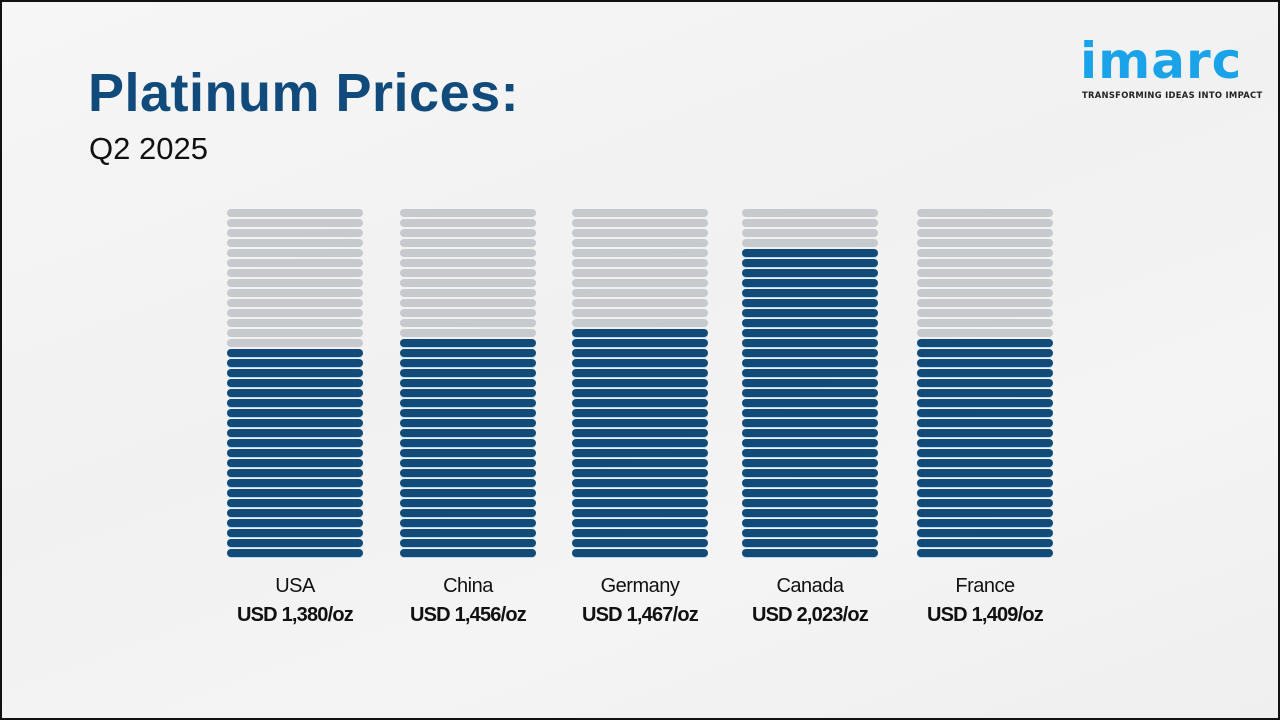  Describe the element at coordinates (295, 586) in the screenshot. I see `category-label: USA` at that location.